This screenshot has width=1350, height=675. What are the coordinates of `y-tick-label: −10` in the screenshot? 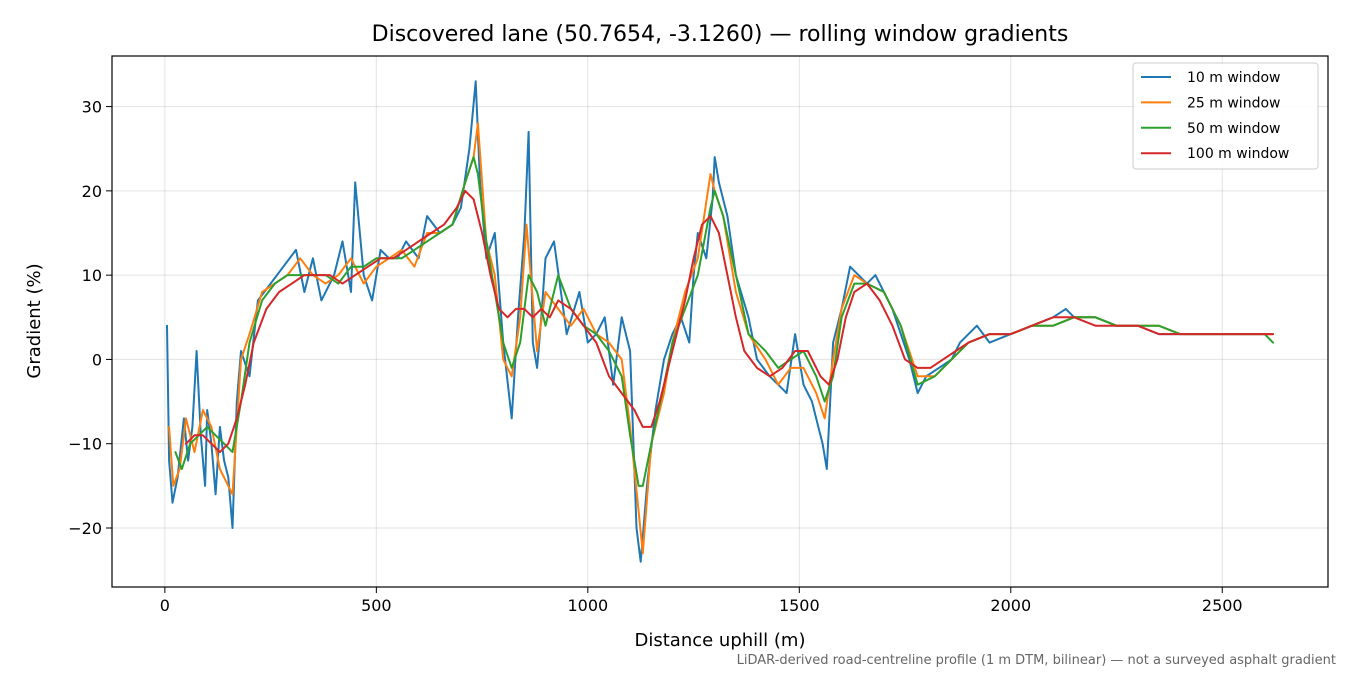 It's located at (85, 444).